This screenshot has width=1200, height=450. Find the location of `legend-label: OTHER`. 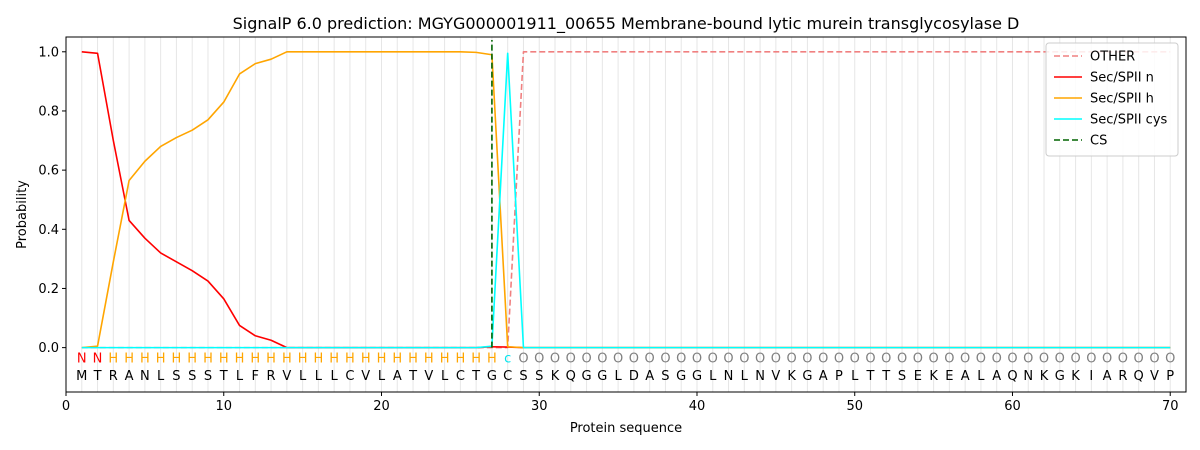

legend-label: OTHER is located at coordinates (1112, 57).